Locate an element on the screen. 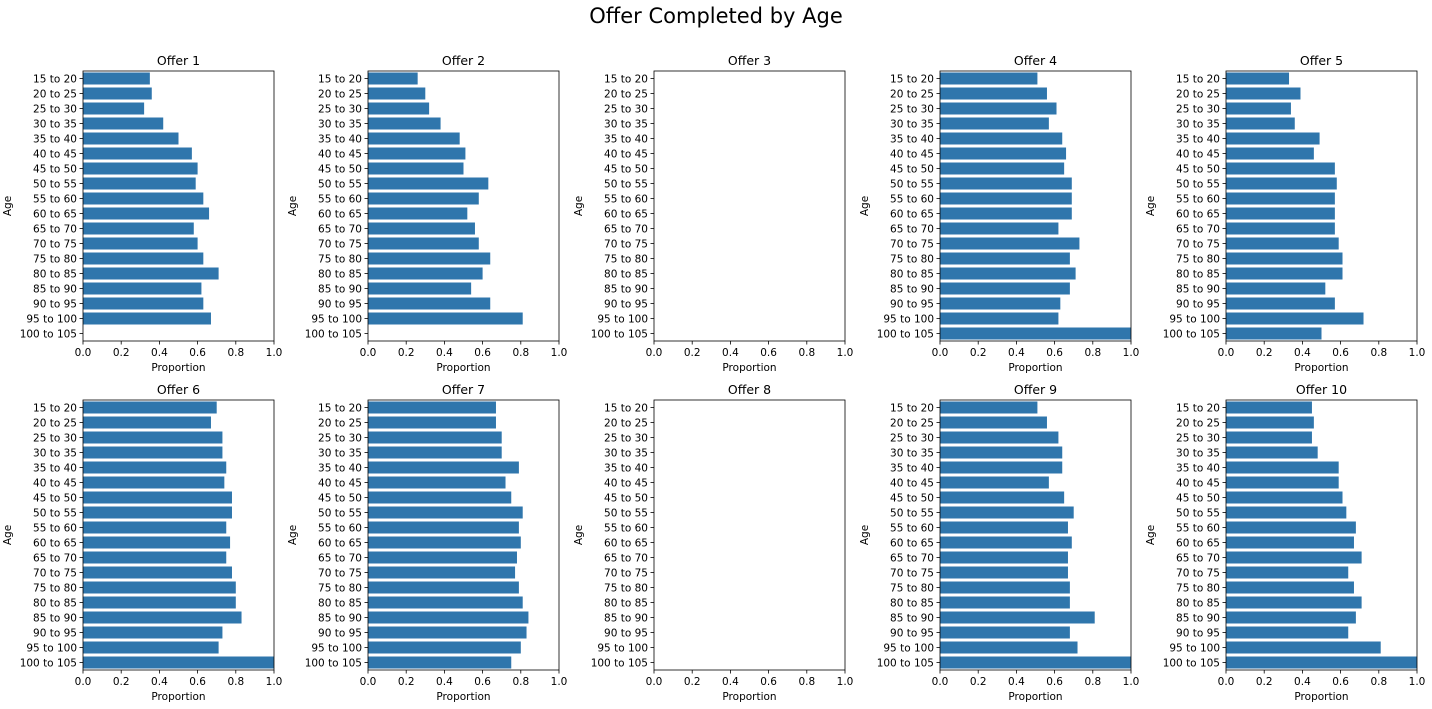 The height and width of the screenshot is (709, 1432). ytick-label-offer9-6: 45 to 50 is located at coordinates (912, 498).